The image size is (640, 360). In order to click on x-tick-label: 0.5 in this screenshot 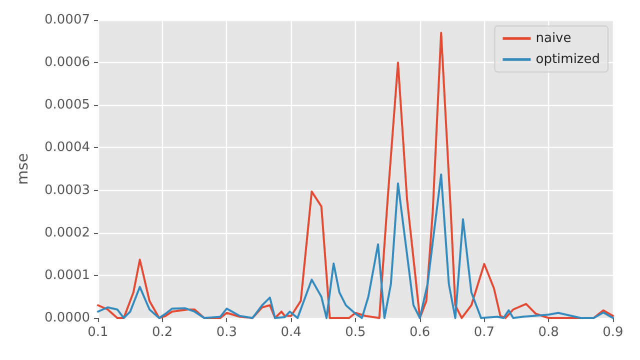, I will do `click(355, 332)`.